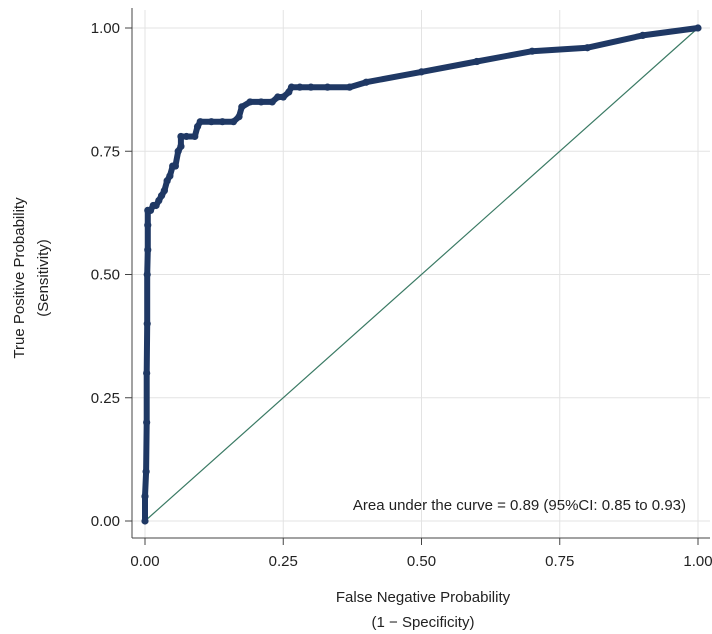 Image resolution: width=712 pixels, height=634 pixels. Describe the element at coordinates (105, 521) in the screenshot. I see `y-tick-label-0: 0.00` at that location.